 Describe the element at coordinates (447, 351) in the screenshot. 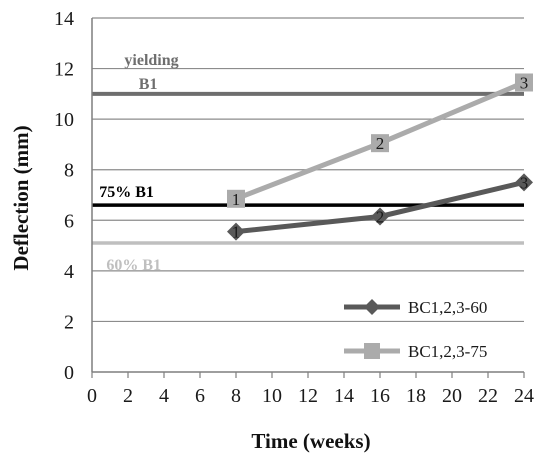

I see `legend-entry-label: BC1,2,3-75` at that location.